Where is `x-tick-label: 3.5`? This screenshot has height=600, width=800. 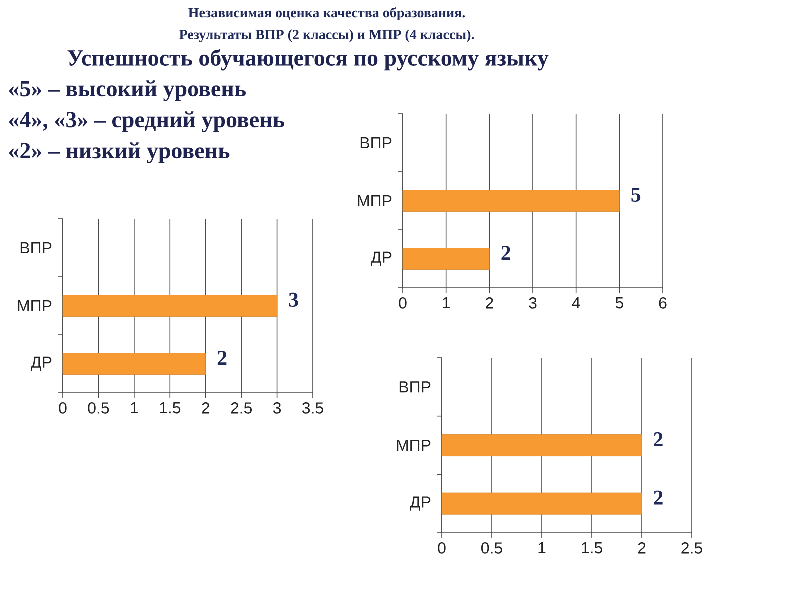 x-tick-label: 3.5 is located at coordinates (313, 408).